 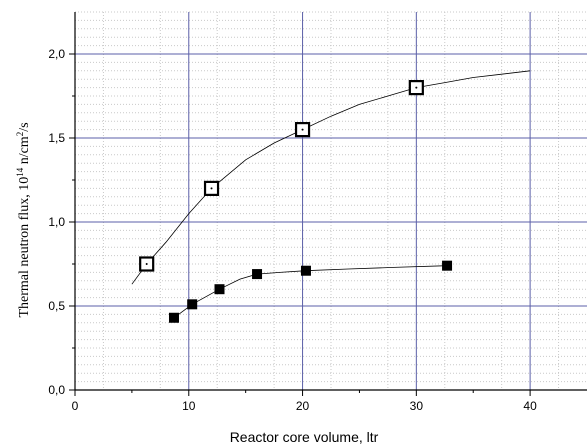 What do you see at coordinates (189, 406) in the screenshot?
I see `x-tick-label: 10` at bounding box center [189, 406].